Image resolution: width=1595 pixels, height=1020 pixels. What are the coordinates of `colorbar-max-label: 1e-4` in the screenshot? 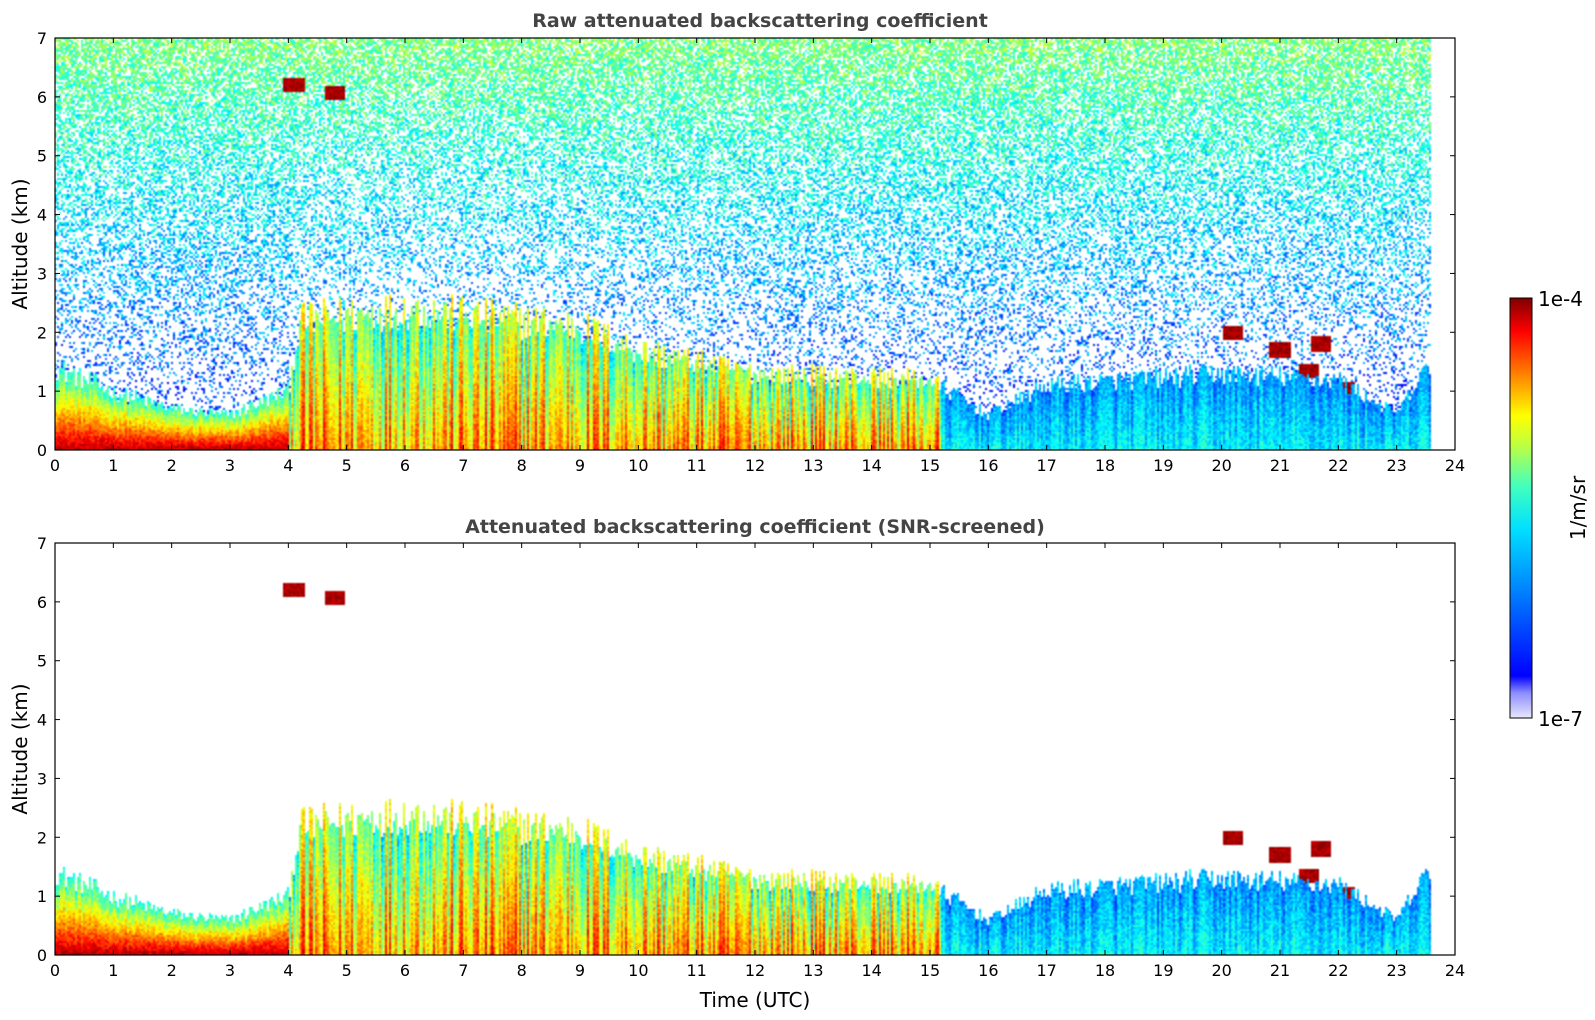 It's located at (1560, 299).